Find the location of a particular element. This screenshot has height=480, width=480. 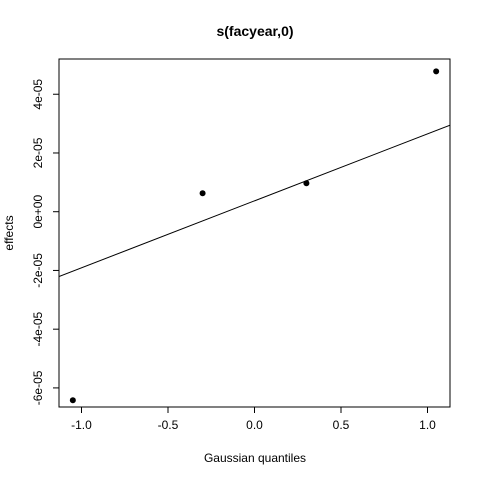

y-tick-label: 2e-05 is located at coordinates (38, 152).